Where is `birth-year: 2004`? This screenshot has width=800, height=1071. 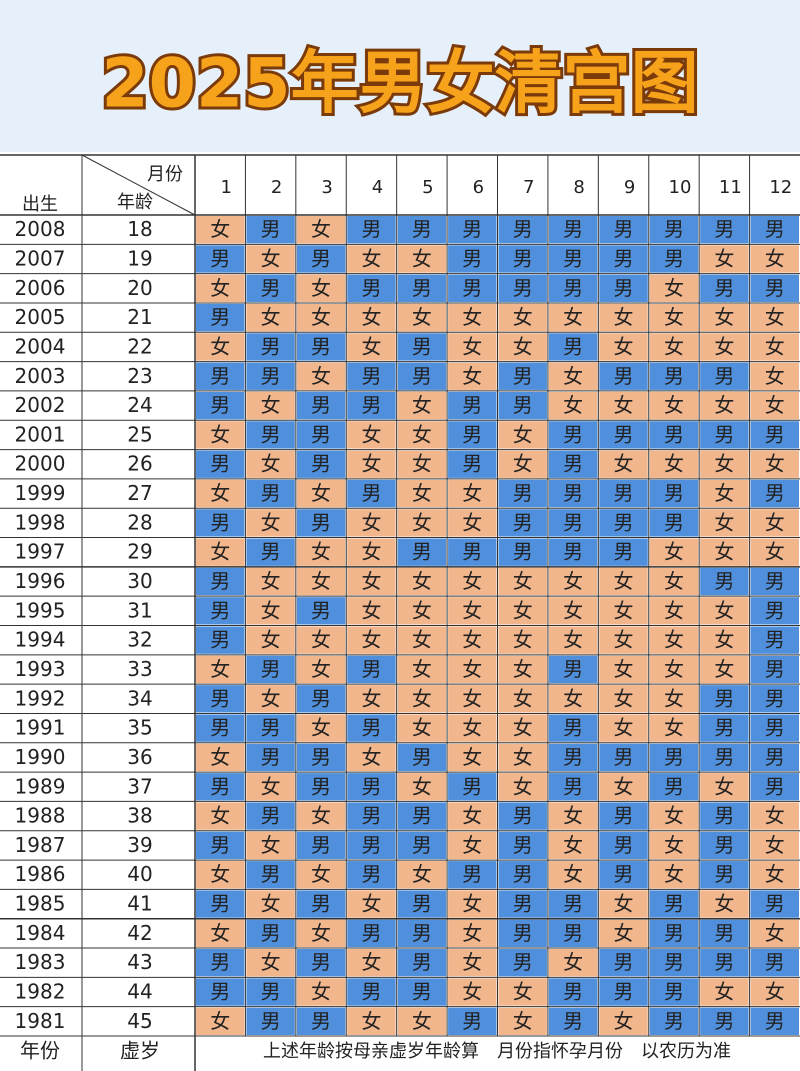 birth-year: 2004 is located at coordinates (40, 346).